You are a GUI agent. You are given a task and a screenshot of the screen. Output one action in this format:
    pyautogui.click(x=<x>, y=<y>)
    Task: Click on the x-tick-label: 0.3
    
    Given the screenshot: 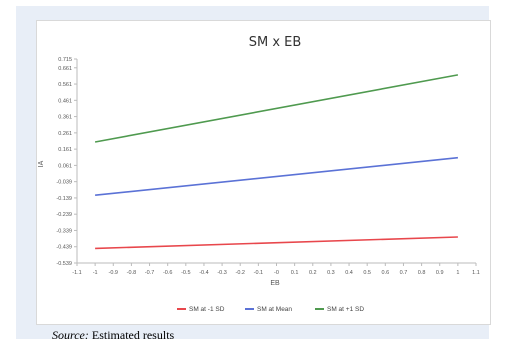 What is the action you would take?
    pyautogui.click(x=331, y=273)
    